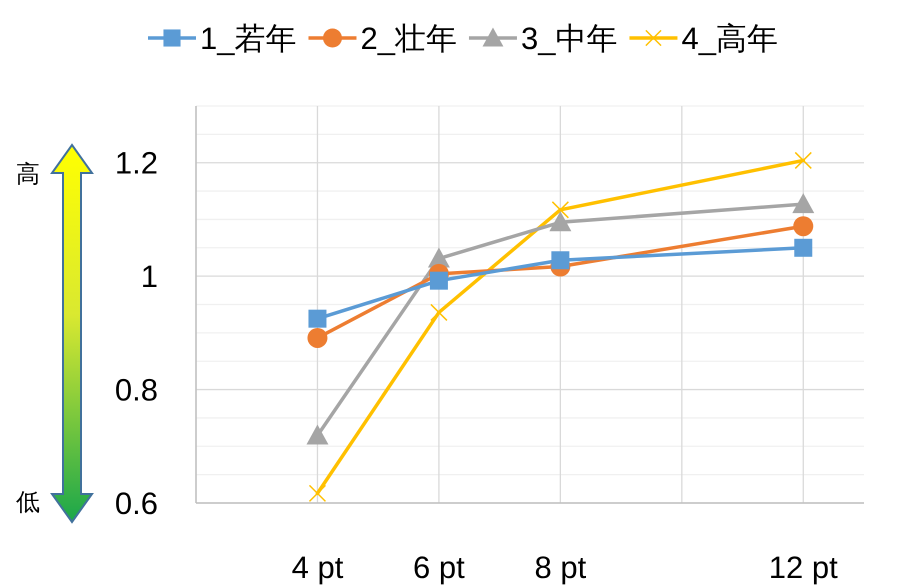  I want to click on x-tick-label: 12 pt, so click(803, 567).